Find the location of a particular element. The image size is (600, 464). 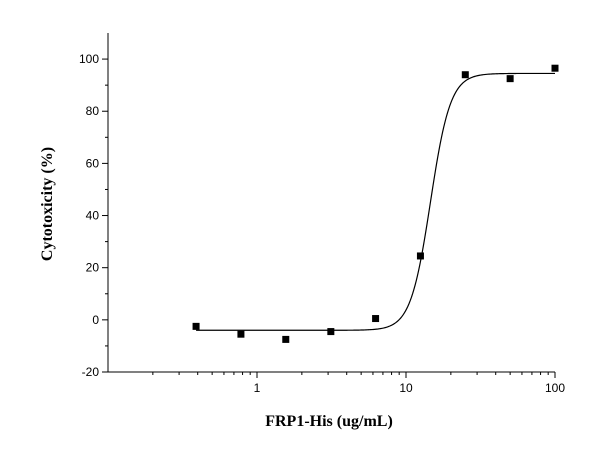

y-tick-label: 20 is located at coordinates (93, 268).